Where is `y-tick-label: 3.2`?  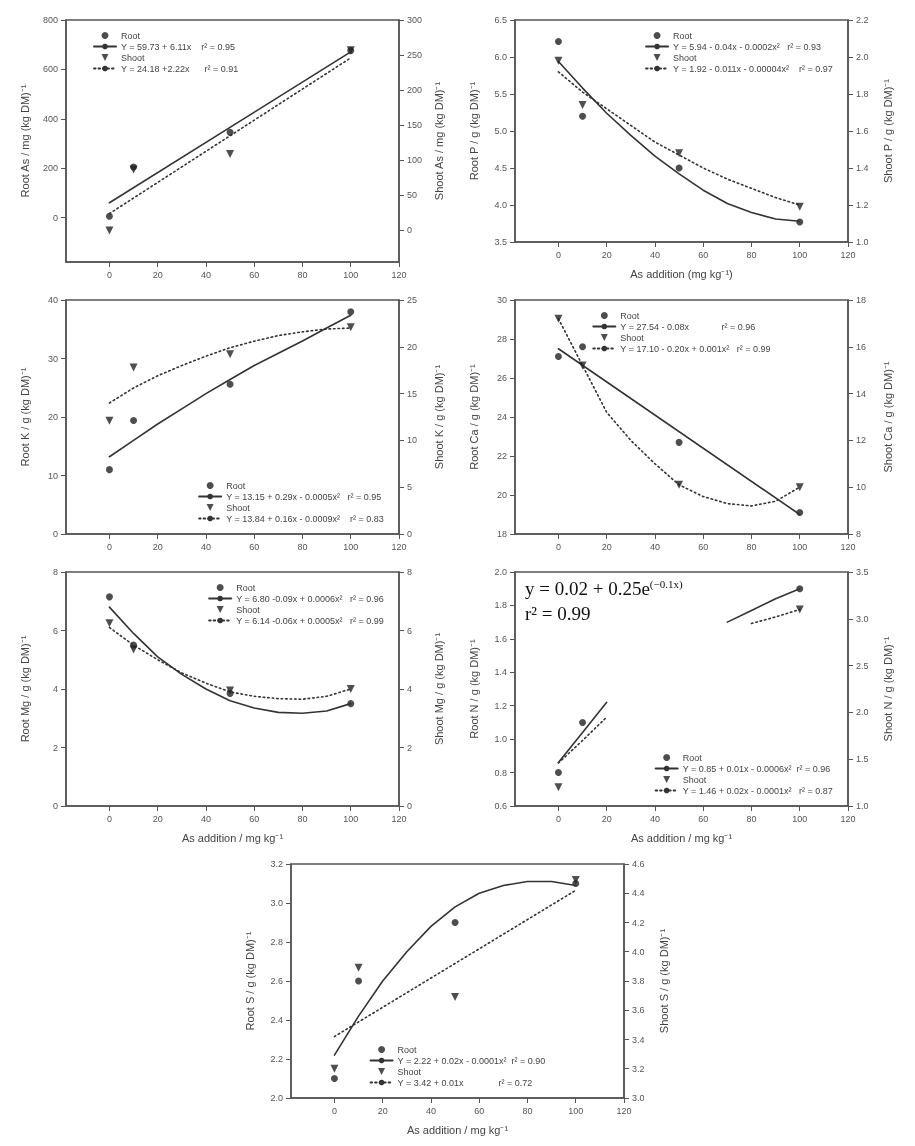 y-tick-label: 3.2 is located at coordinates (276, 864).